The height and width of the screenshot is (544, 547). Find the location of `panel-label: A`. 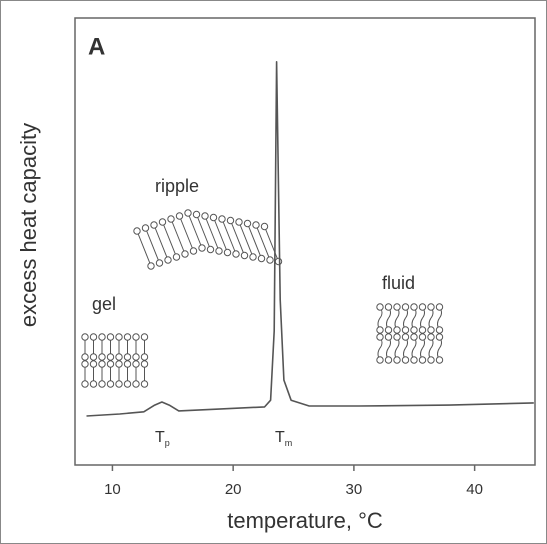

panel-label: A is located at coordinates (96, 46).